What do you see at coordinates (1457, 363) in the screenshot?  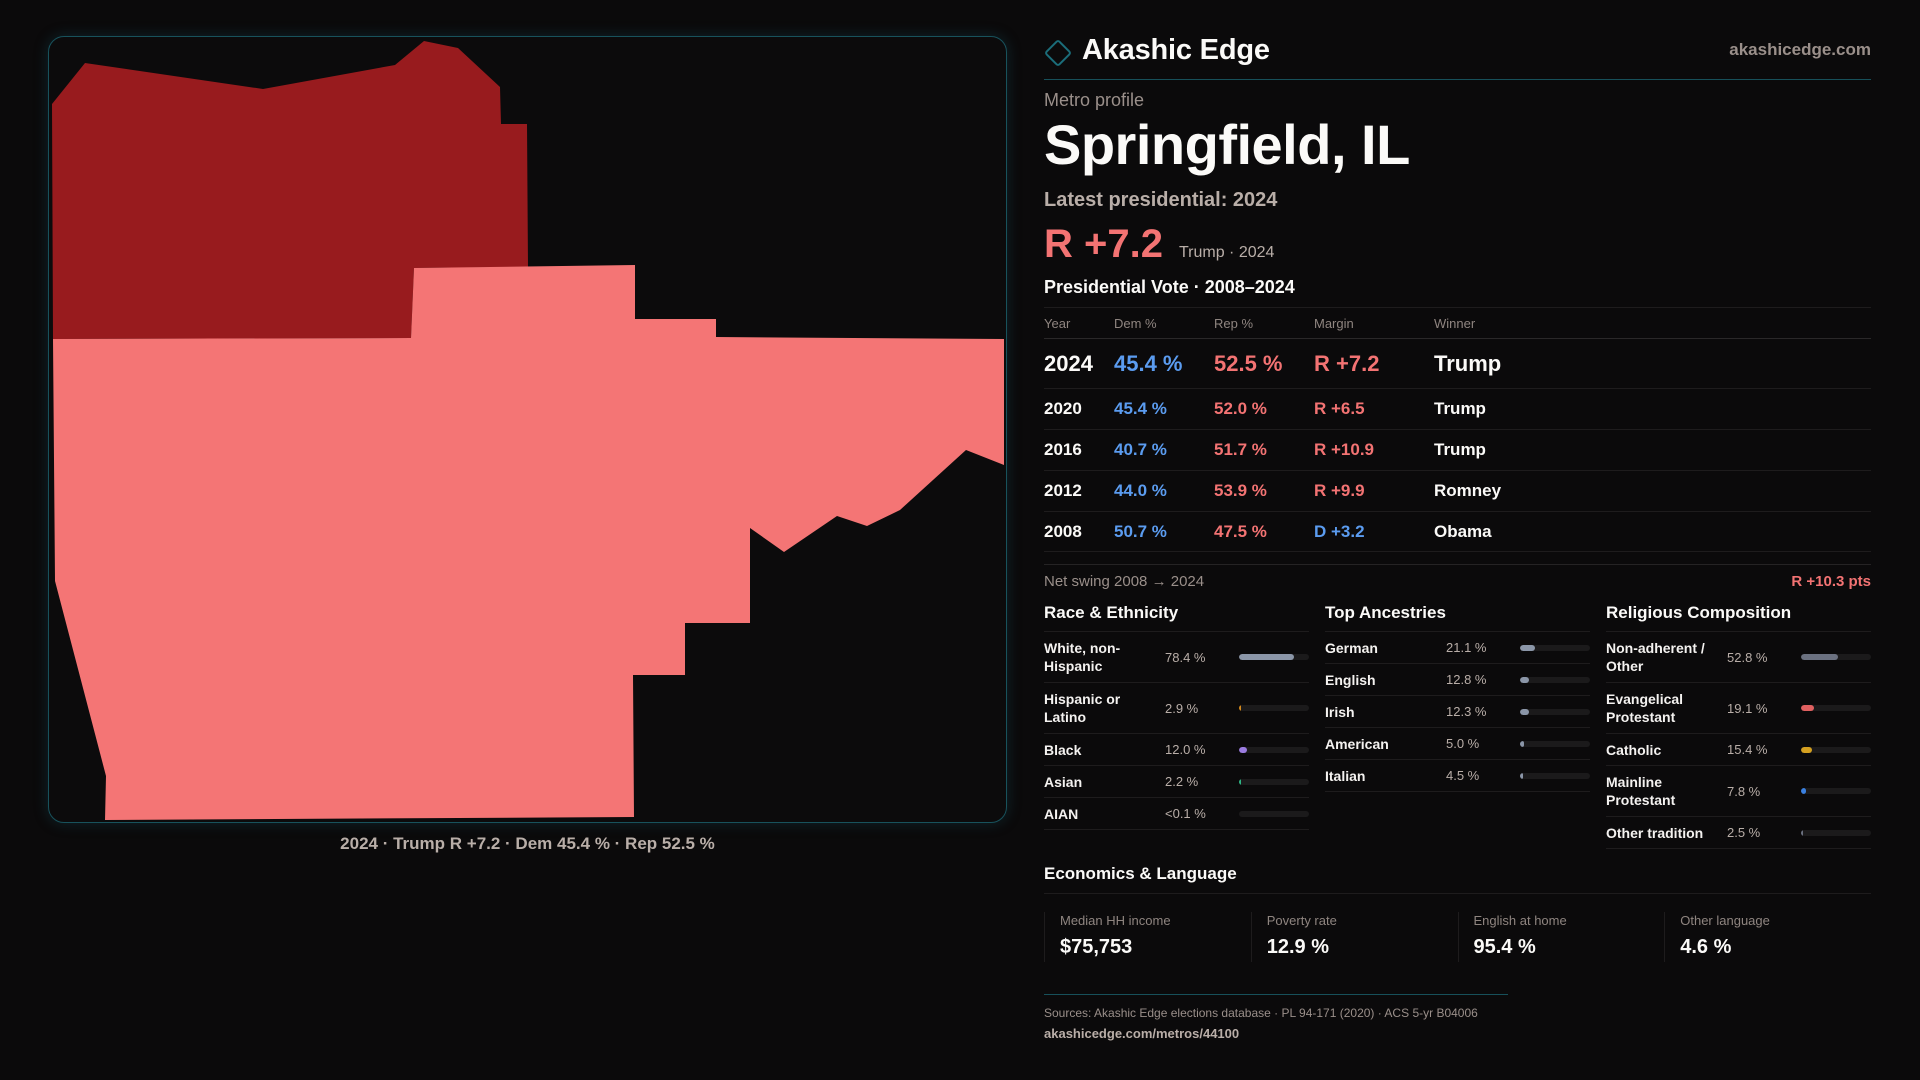 I see `table-row: 2024 45.4 % 52.5 % R +7.2 Trump` at bounding box center [1457, 363].